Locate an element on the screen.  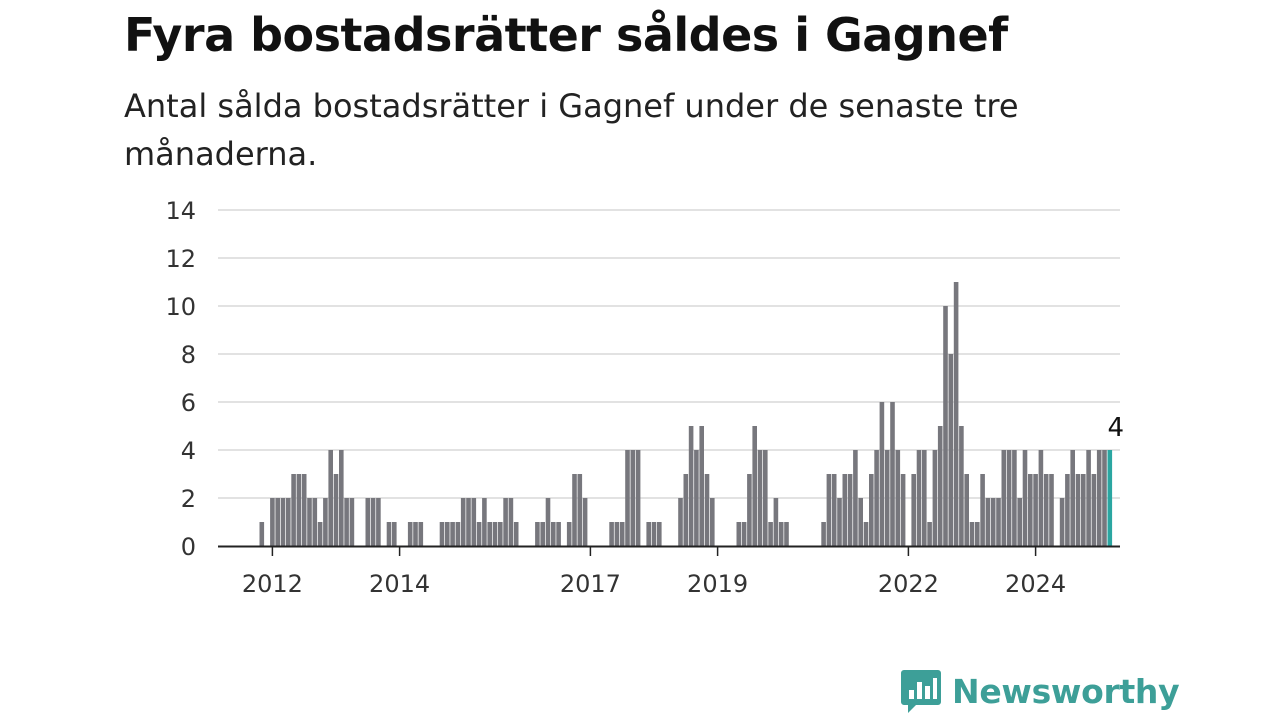
x-tick-label: 2024 is located at coordinates (1035, 584).